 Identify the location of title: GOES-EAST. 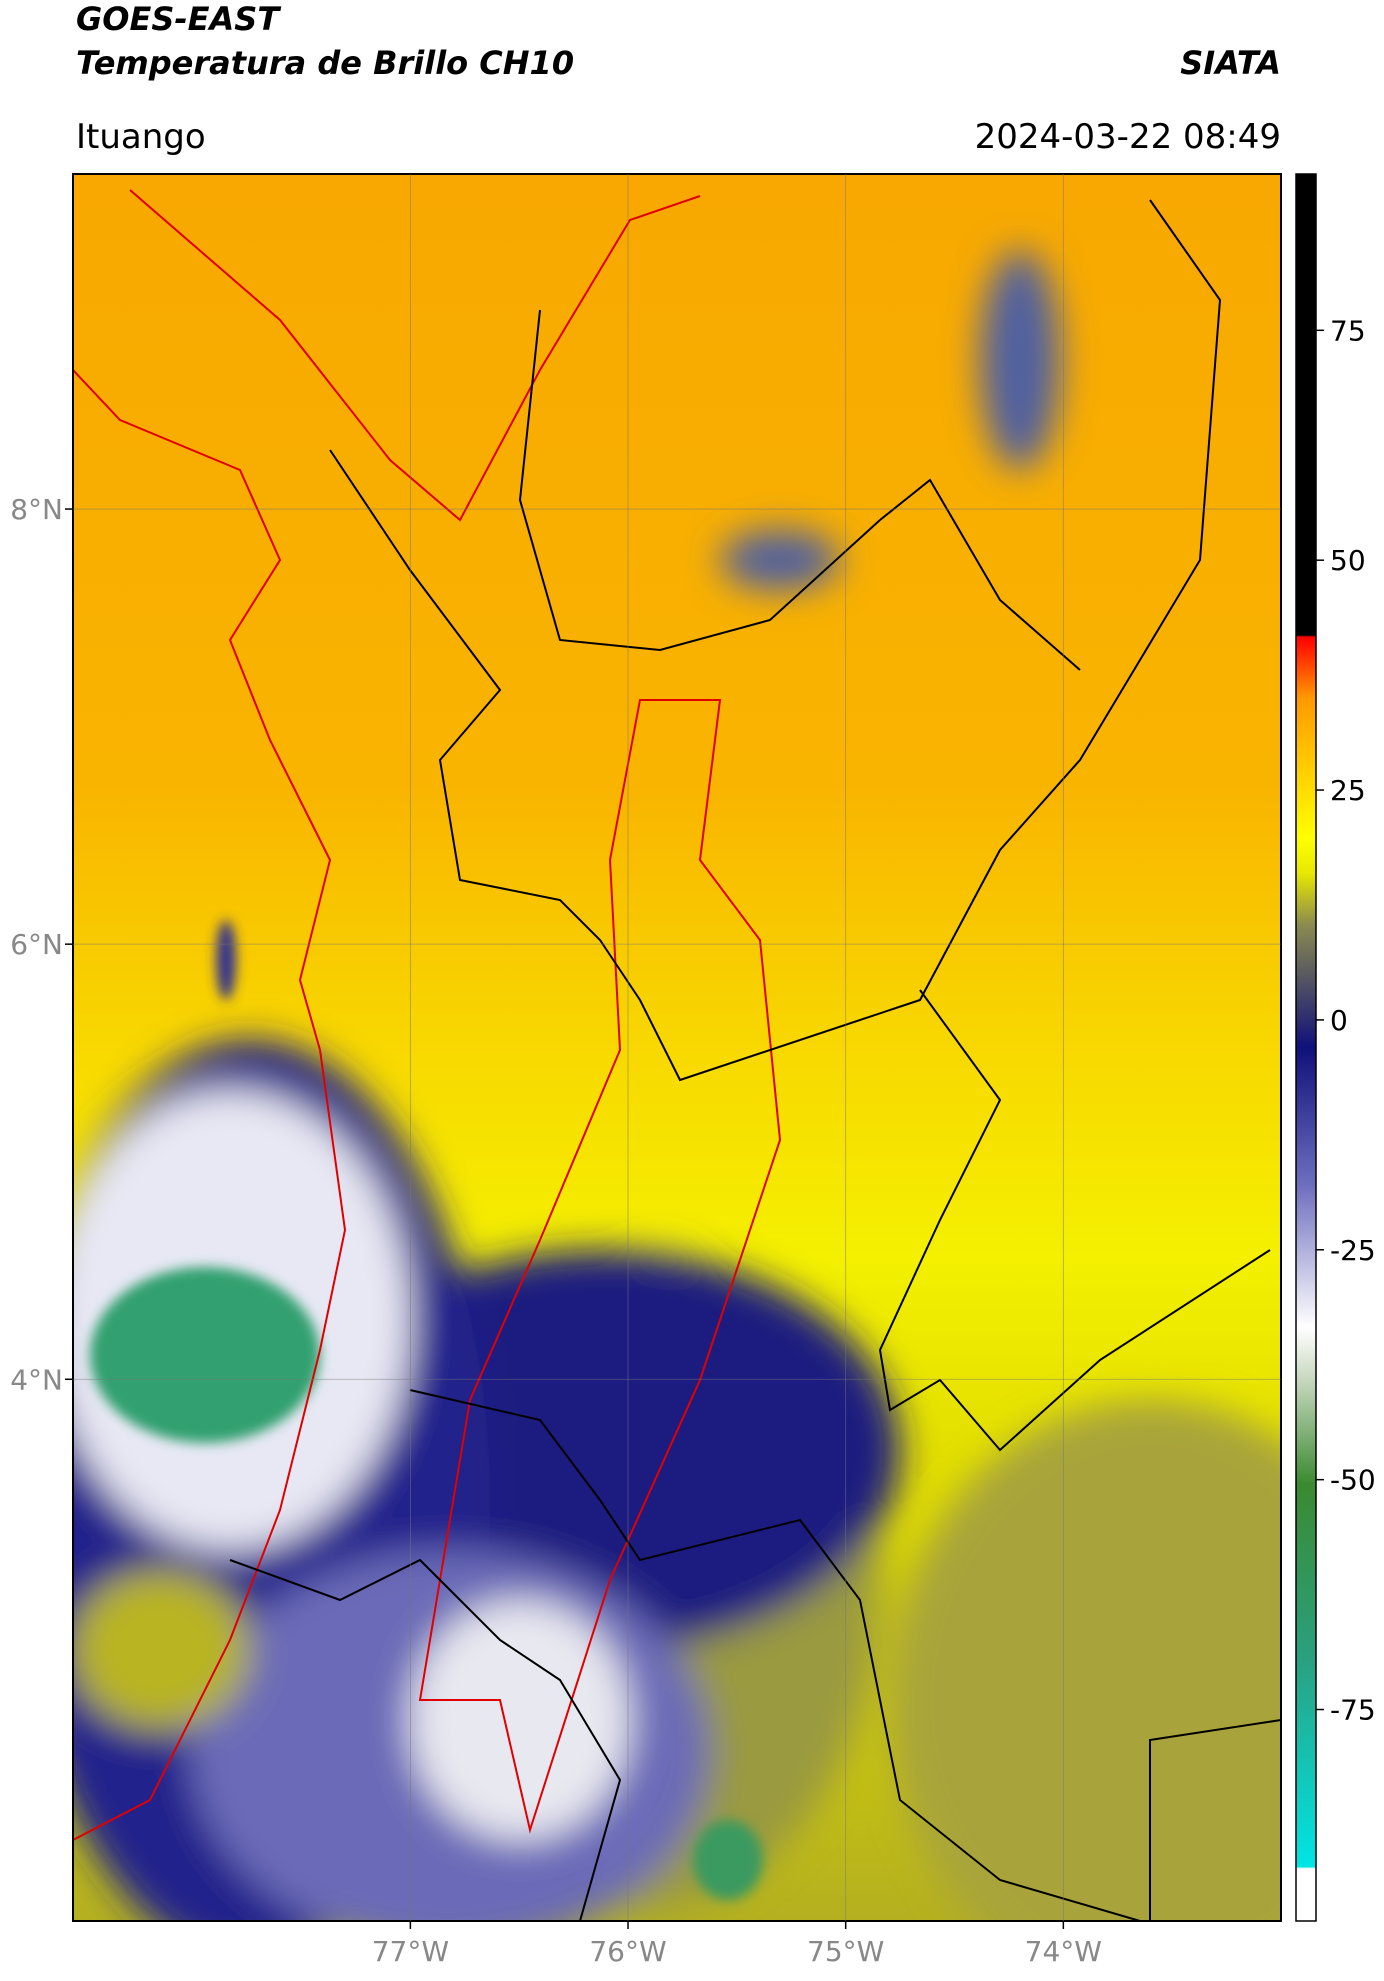
(178, 19).